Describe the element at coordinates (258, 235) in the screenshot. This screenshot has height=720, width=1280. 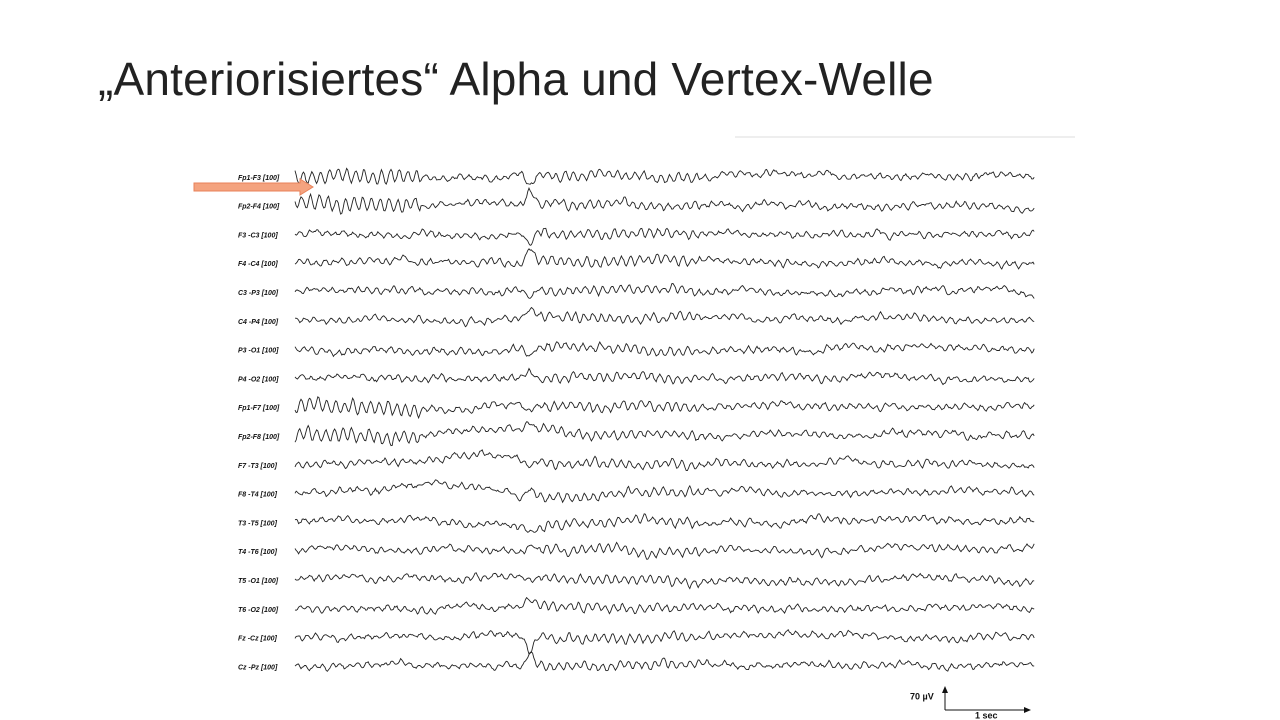
I see `channel-label: F3 -C3 [100]` at that location.